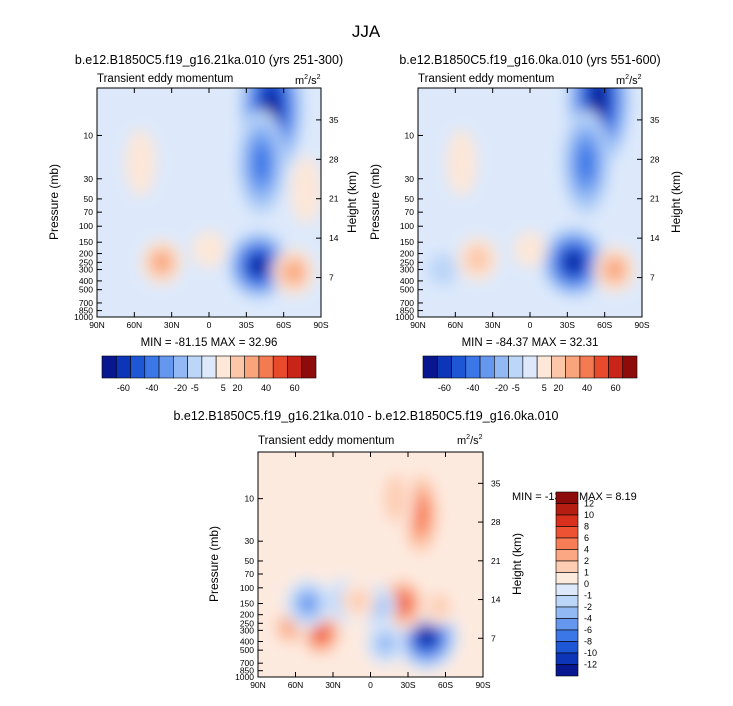 The image size is (733, 706). What do you see at coordinates (214, 564) in the screenshot?
I see `y-axis-label: Pressure (mb)` at bounding box center [214, 564].